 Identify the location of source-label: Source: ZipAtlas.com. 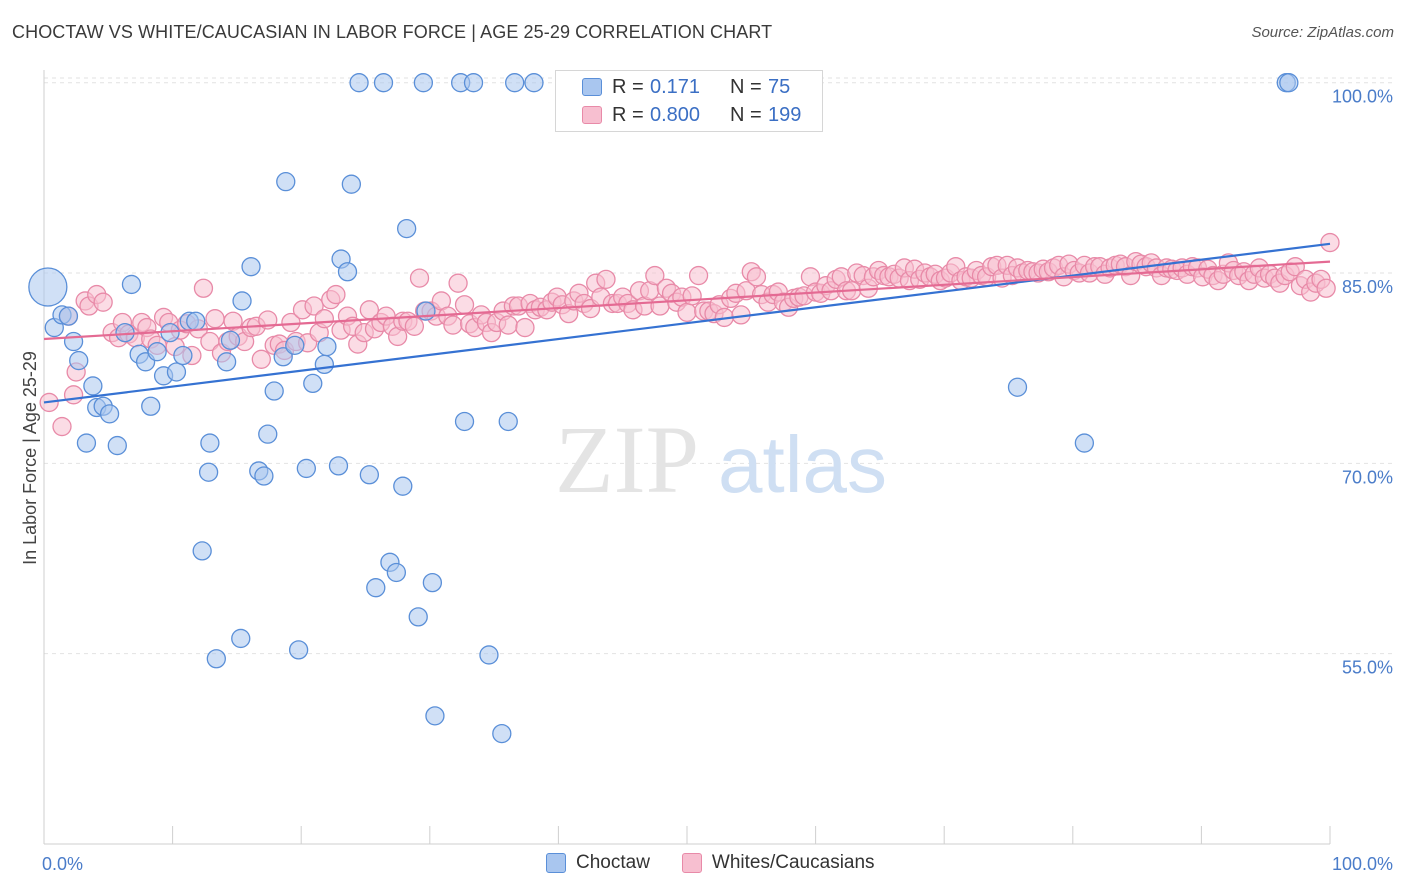
(1322, 32).